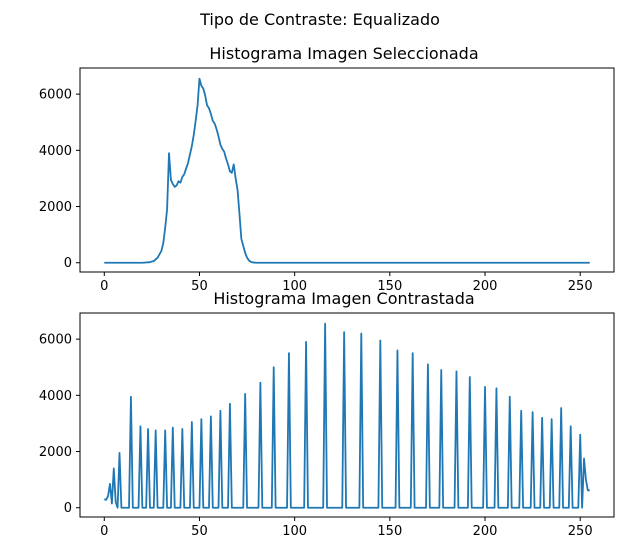 The width and height of the screenshot is (640, 556). I want to click on axes-top-title: Histograma Imagen Seleccionada, so click(343, 53).